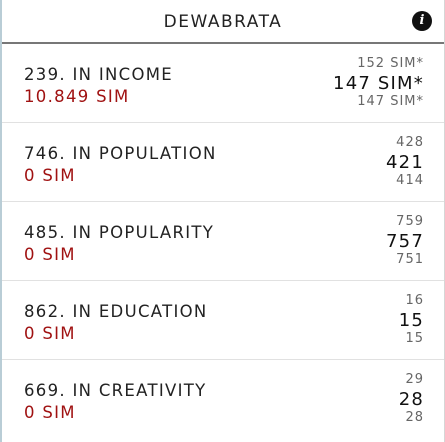 This screenshot has height=442, width=445. I want to click on neighbor-values: 759 757 751, so click(405, 242).